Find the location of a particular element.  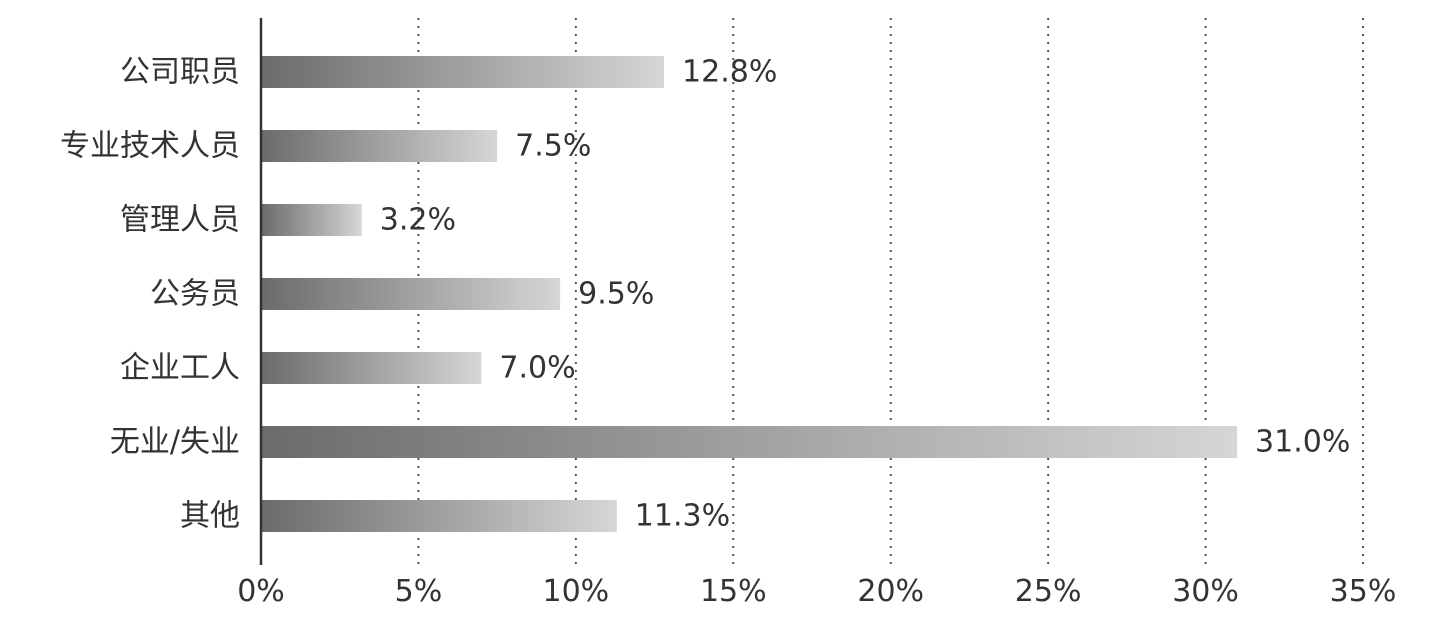

x-tick-label: 25% is located at coordinates (1048, 591).